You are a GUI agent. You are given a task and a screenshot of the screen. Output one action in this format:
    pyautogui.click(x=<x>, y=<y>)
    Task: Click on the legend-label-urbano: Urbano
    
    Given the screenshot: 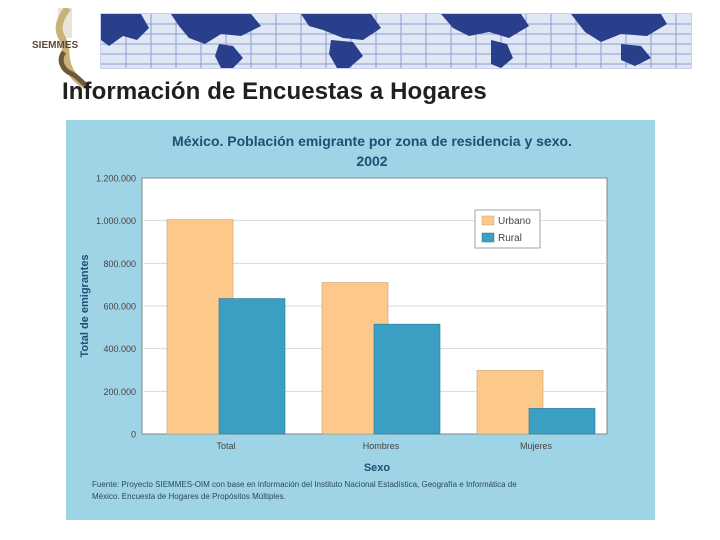 What is the action you would take?
    pyautogui.click(x=514, y=221)
    